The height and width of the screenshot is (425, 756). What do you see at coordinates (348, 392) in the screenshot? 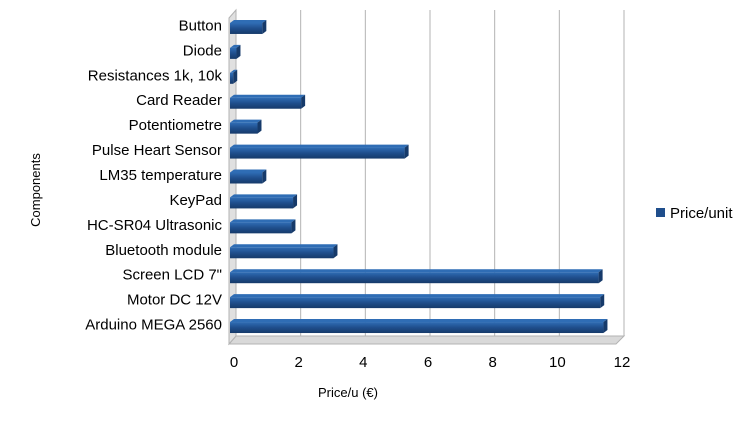
I see `x-axis-title: Price/u (€)` at bounding box center [348, 392].